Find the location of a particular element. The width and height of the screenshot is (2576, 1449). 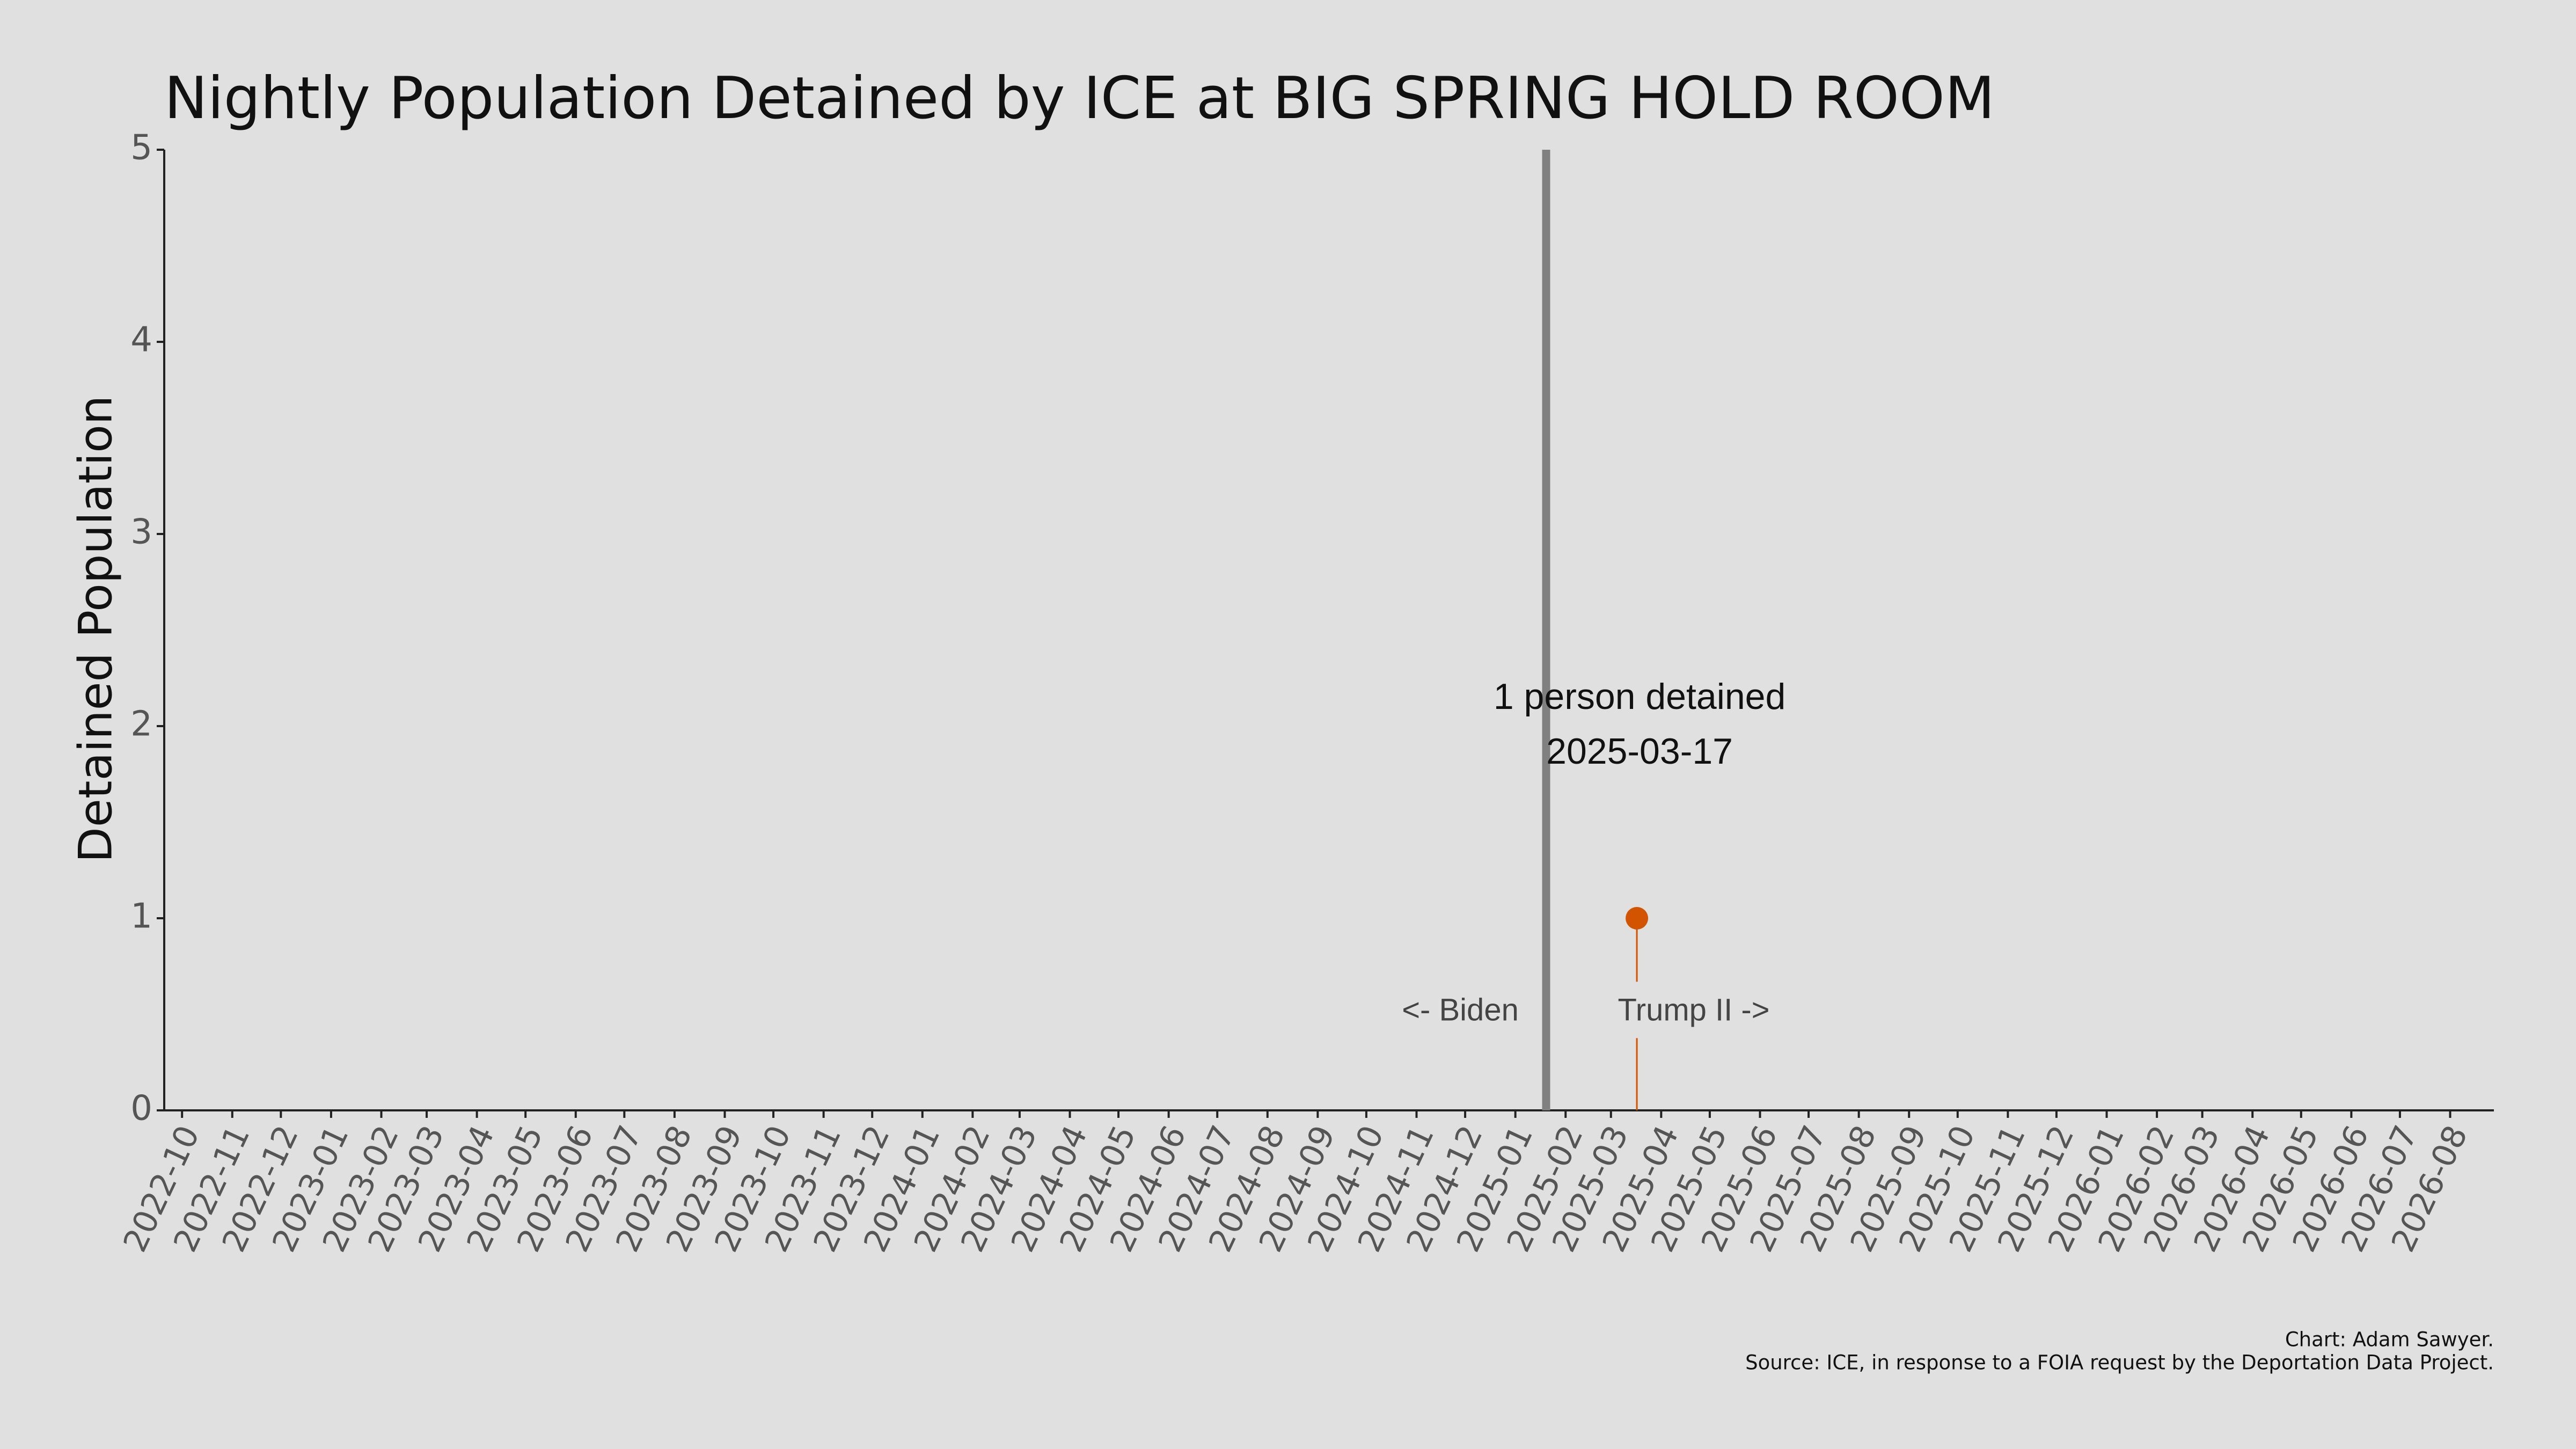

label-background is located at coordinates (1693, 1010).